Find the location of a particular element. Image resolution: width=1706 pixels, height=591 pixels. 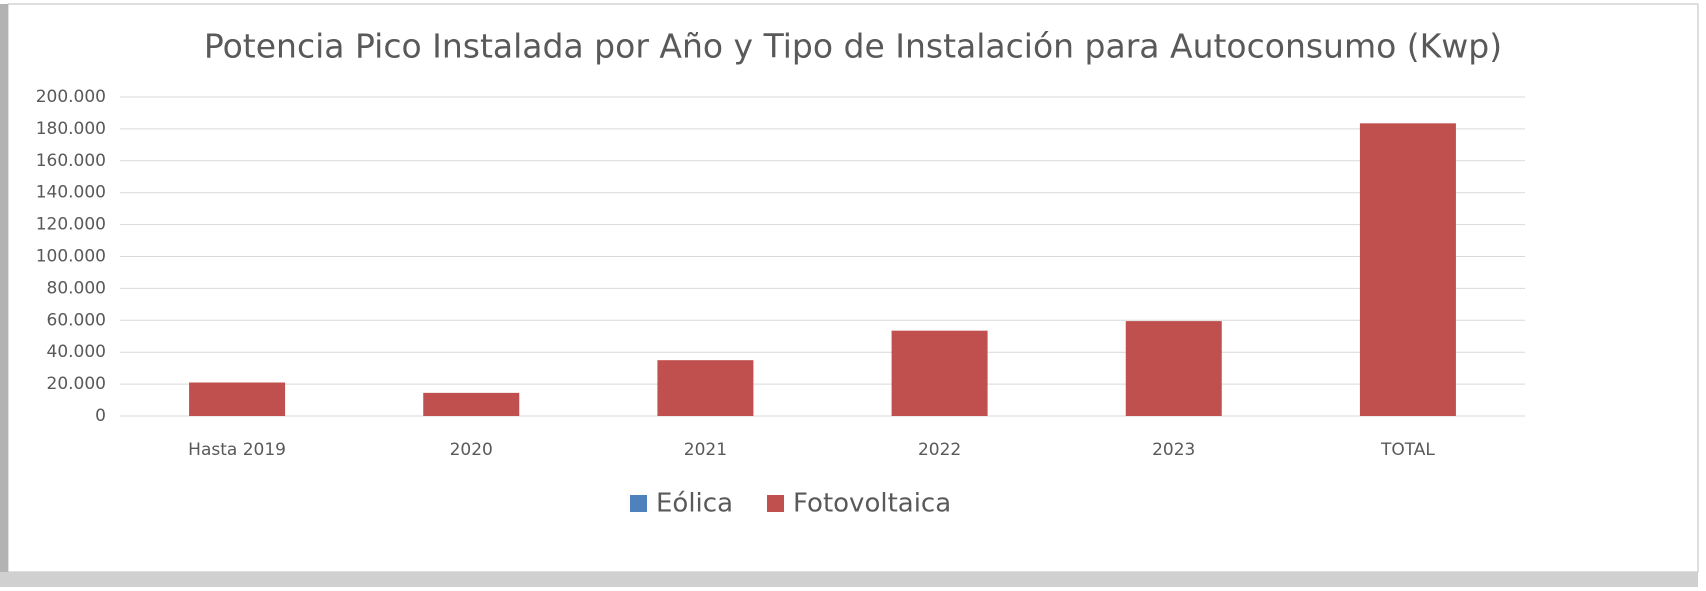

y-tick-label: 80.000 is located at coordinates (76, 288).